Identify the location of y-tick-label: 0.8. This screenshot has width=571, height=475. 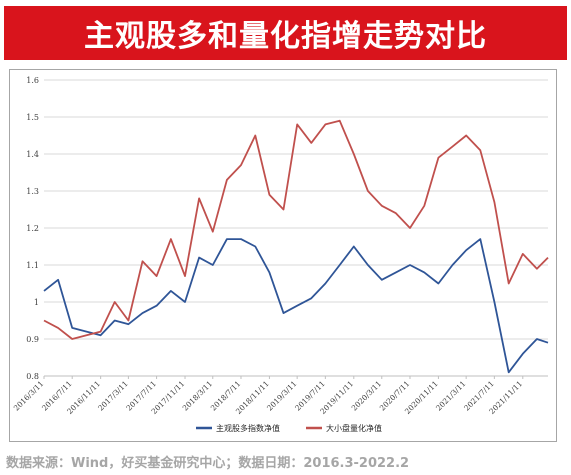
(32, 376).